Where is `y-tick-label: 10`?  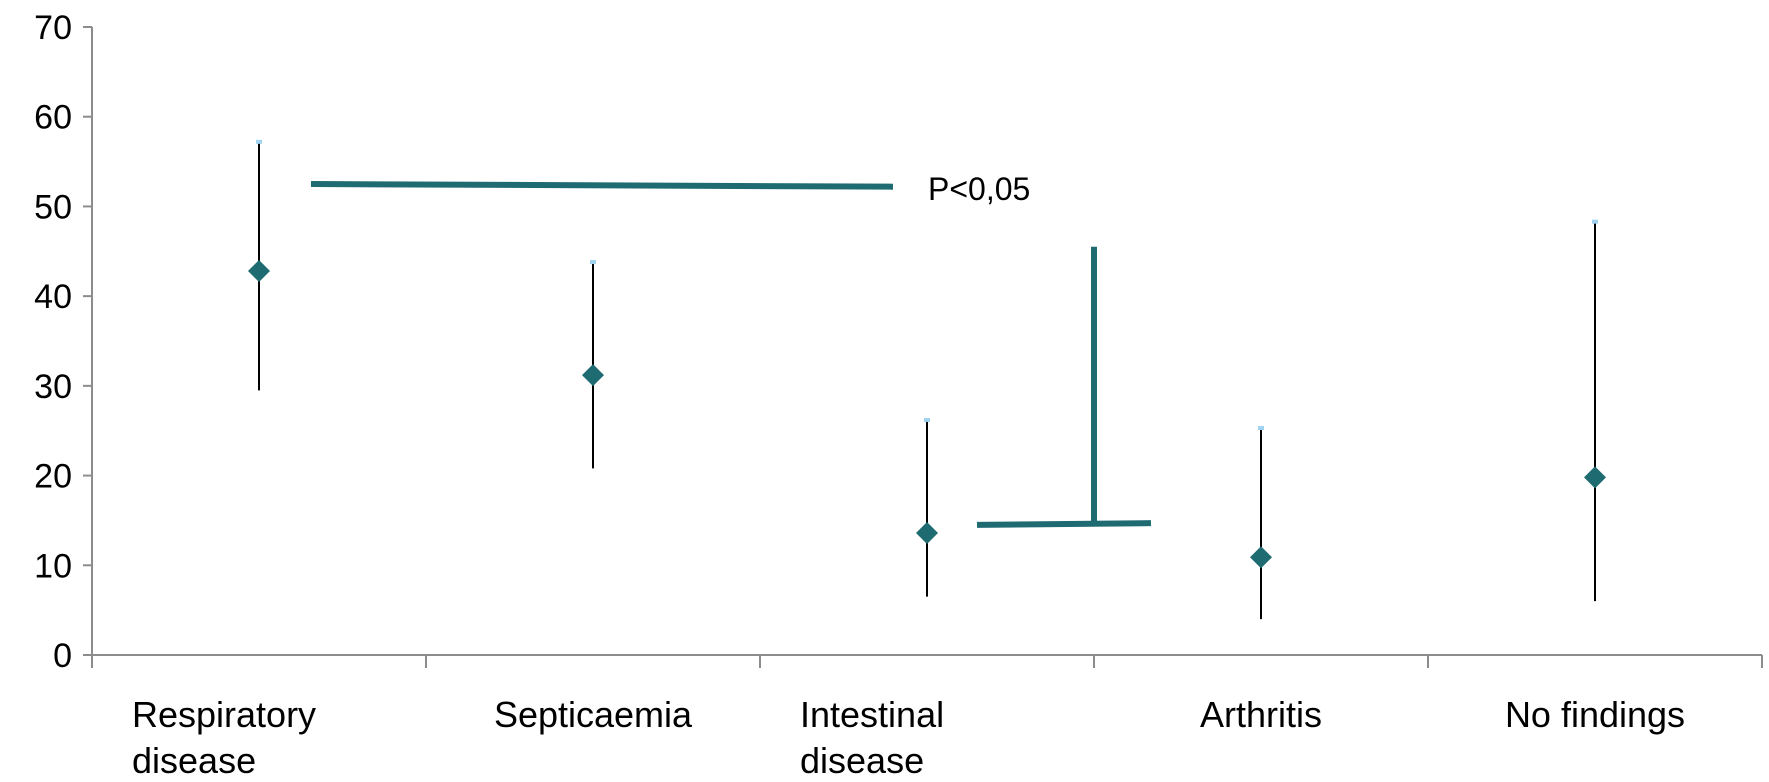
y-tick-label: 10 is located at coordinates (53, 566).